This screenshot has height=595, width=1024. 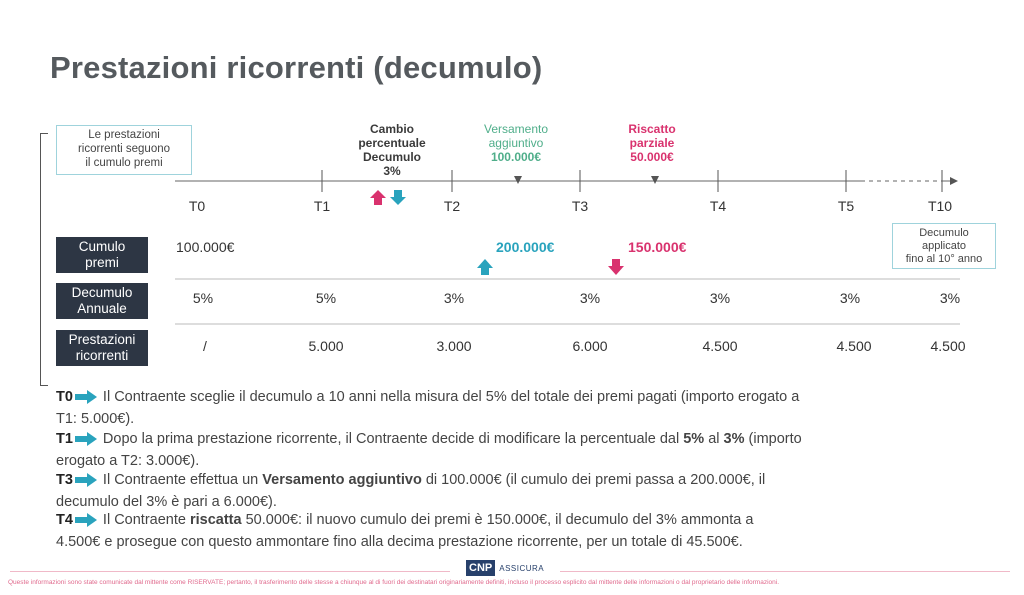 What do you see at coordinates (102, 292) in the screenshot?
I see `row-label-decumulo-line-1: Decumulo` at bounding box center [102, 292].